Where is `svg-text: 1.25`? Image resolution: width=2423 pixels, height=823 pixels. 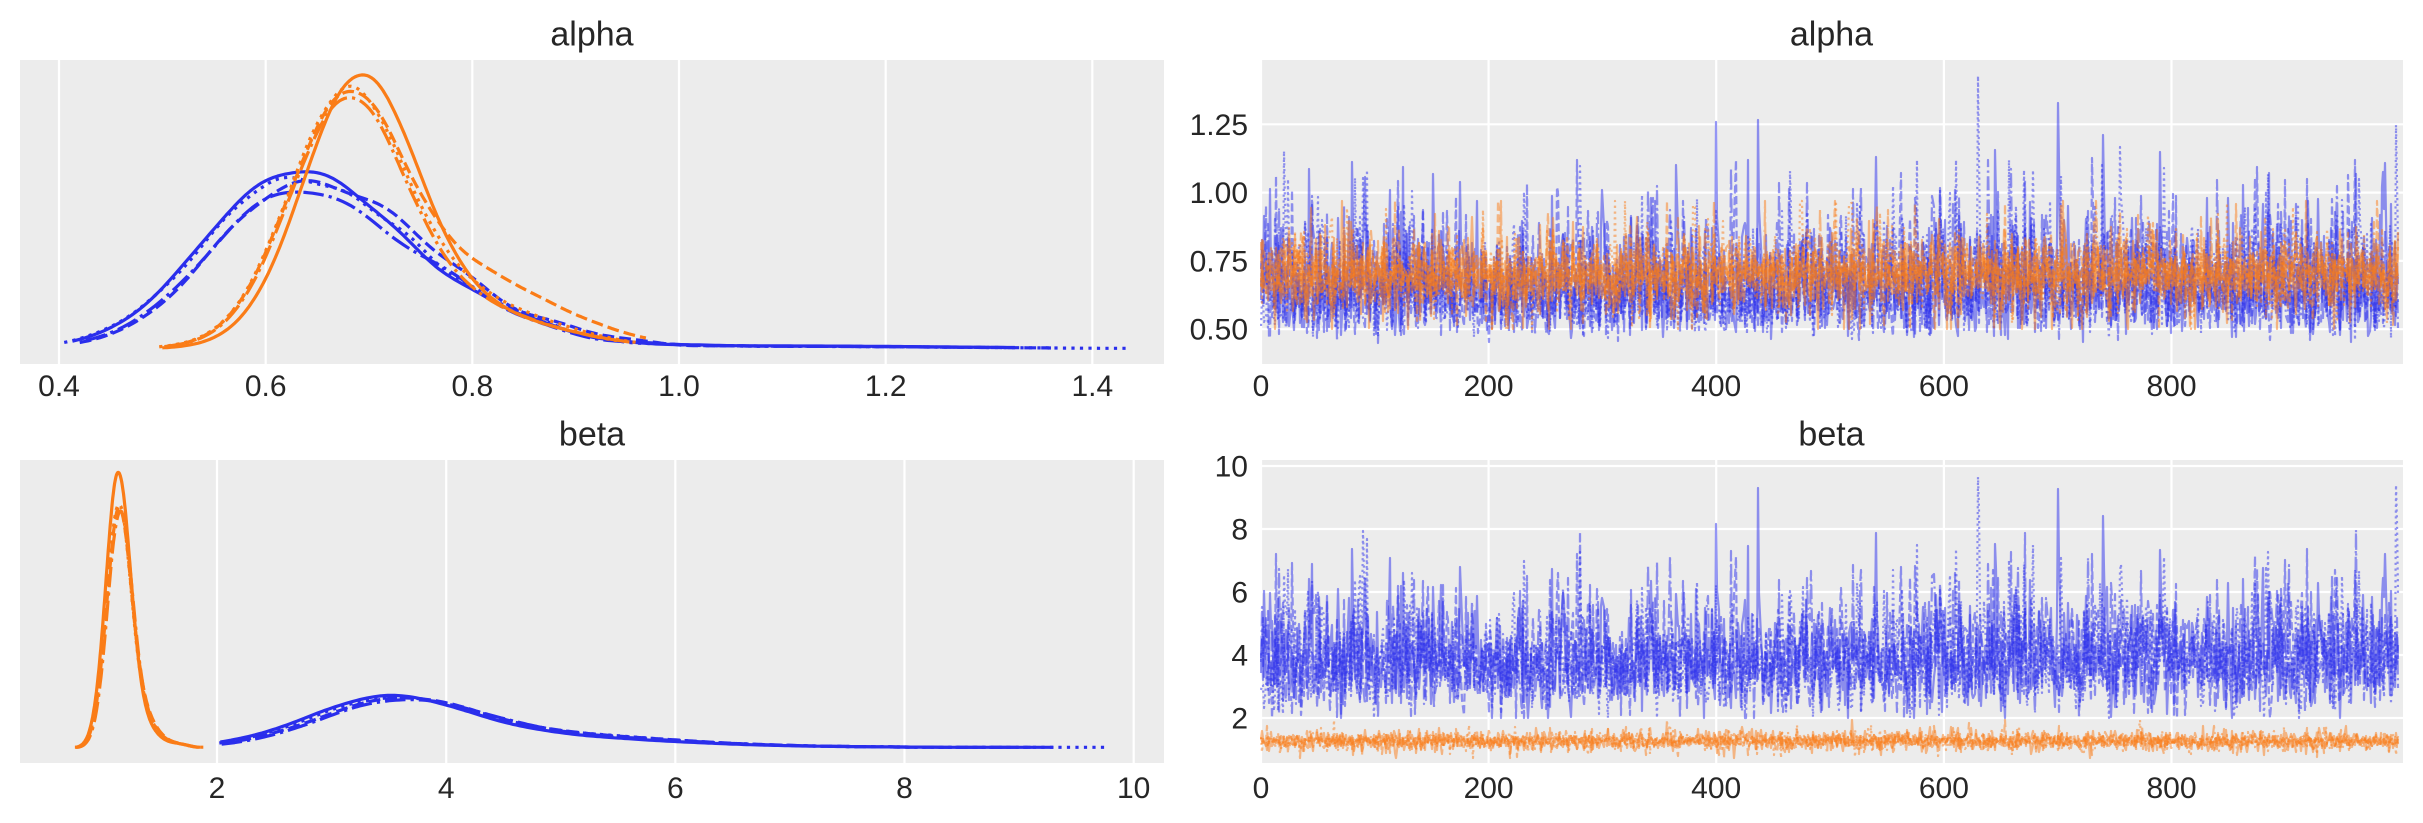 svg-text: 1.25 is located at coordinates (1219, 125).